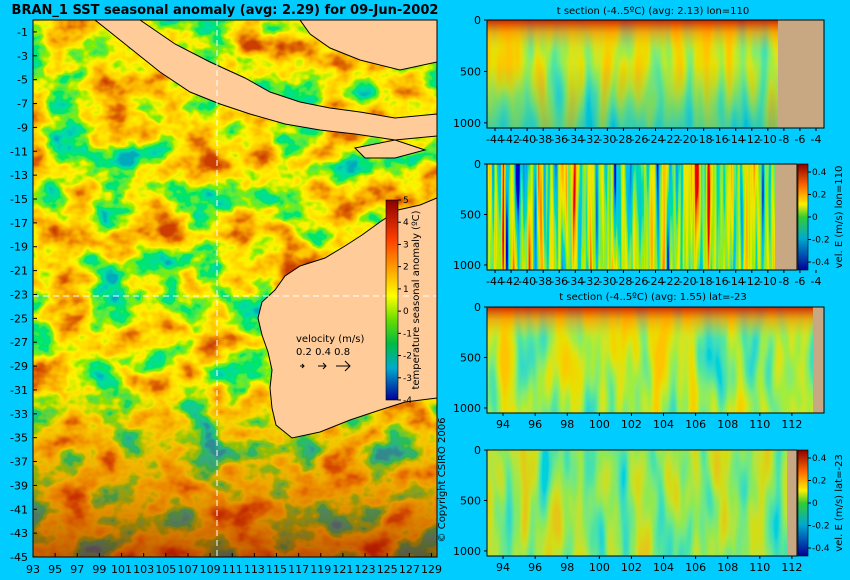 This screenshot has width=850, height=580. What do you see at coordinates (815, 139) in the screenshot?
I see `x-tick-label: -4` at bounding box center [815, 139].